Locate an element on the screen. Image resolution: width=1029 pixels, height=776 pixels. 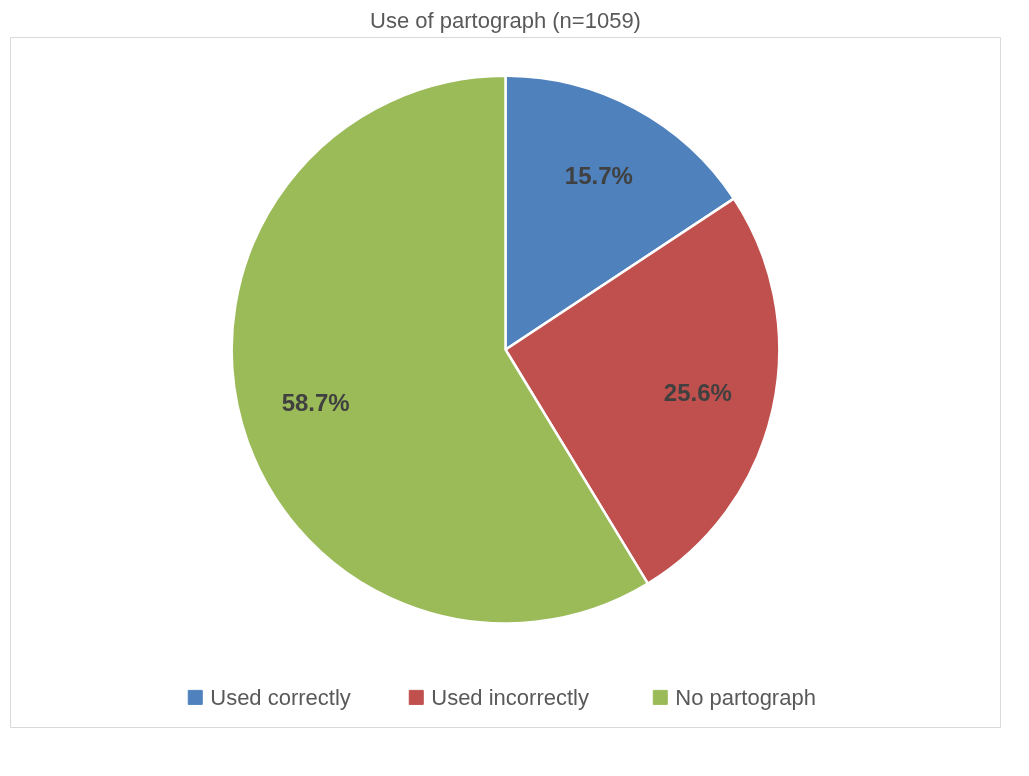
legend-label: No partograph is located at coordinates (745, 697).